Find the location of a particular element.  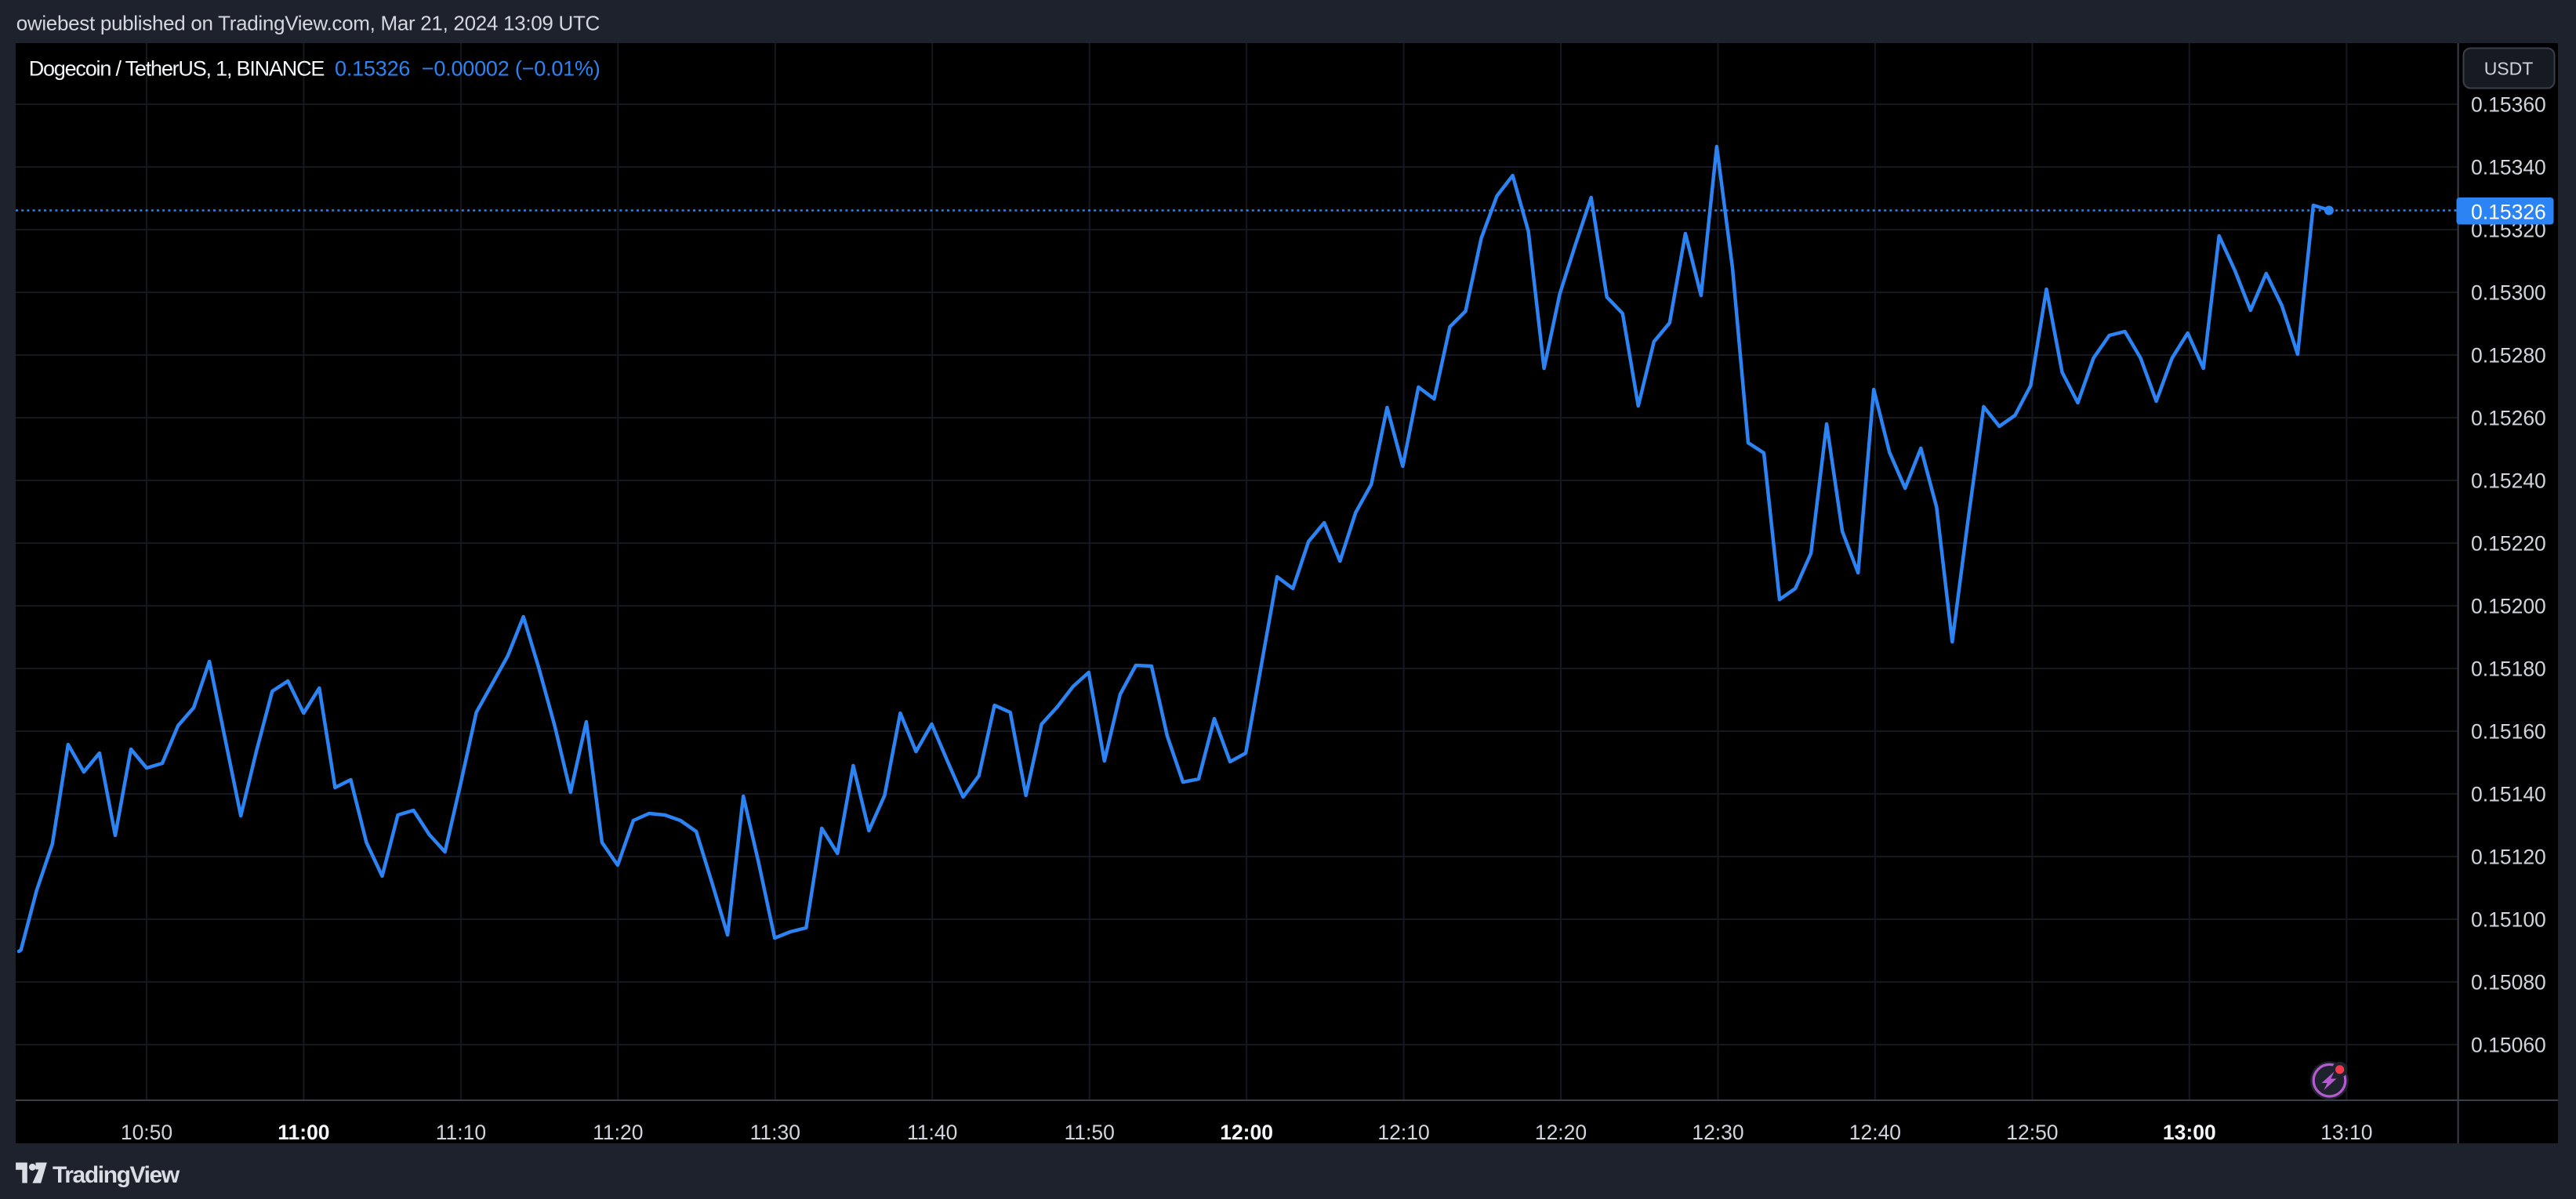

svg-text: 12:10 is located at coordinates (1403, 1132).